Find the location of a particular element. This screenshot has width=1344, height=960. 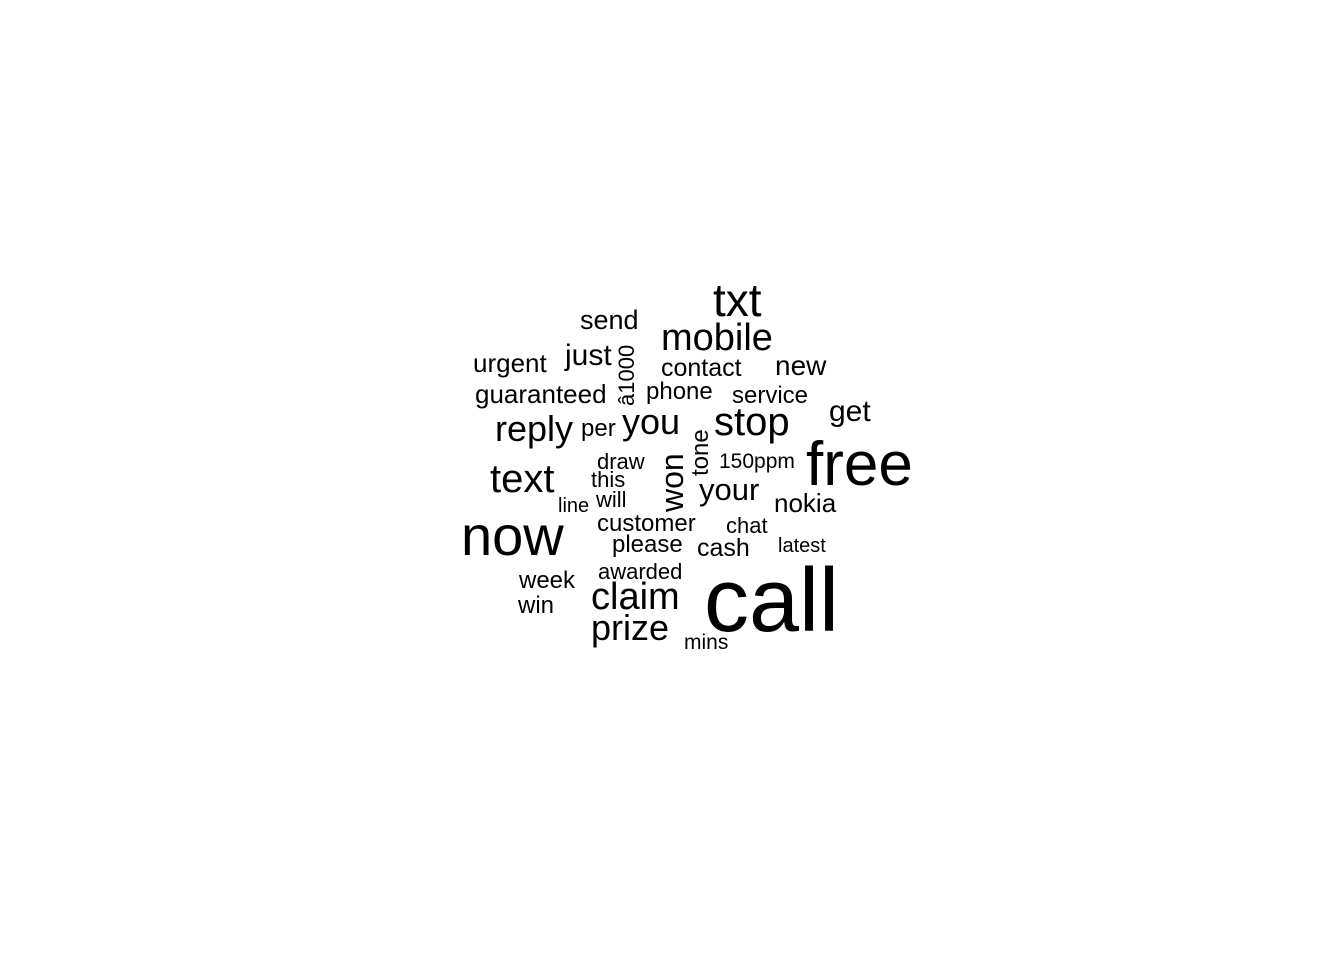

word-this: this is located at coordinates (608, 479).